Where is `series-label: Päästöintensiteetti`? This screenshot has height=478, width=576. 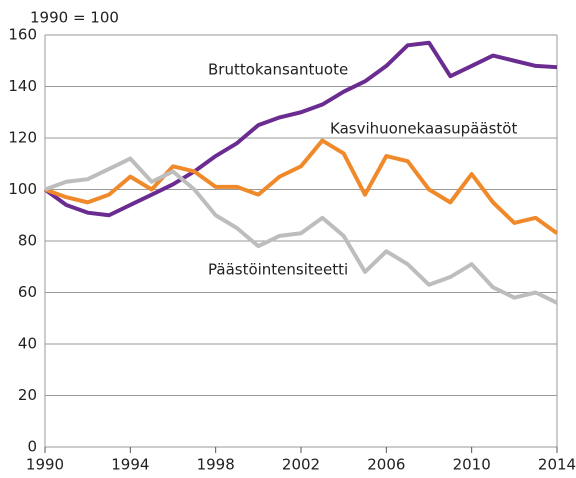
series-label: Päästöintensiteetti is located at coordinates (278, 270).